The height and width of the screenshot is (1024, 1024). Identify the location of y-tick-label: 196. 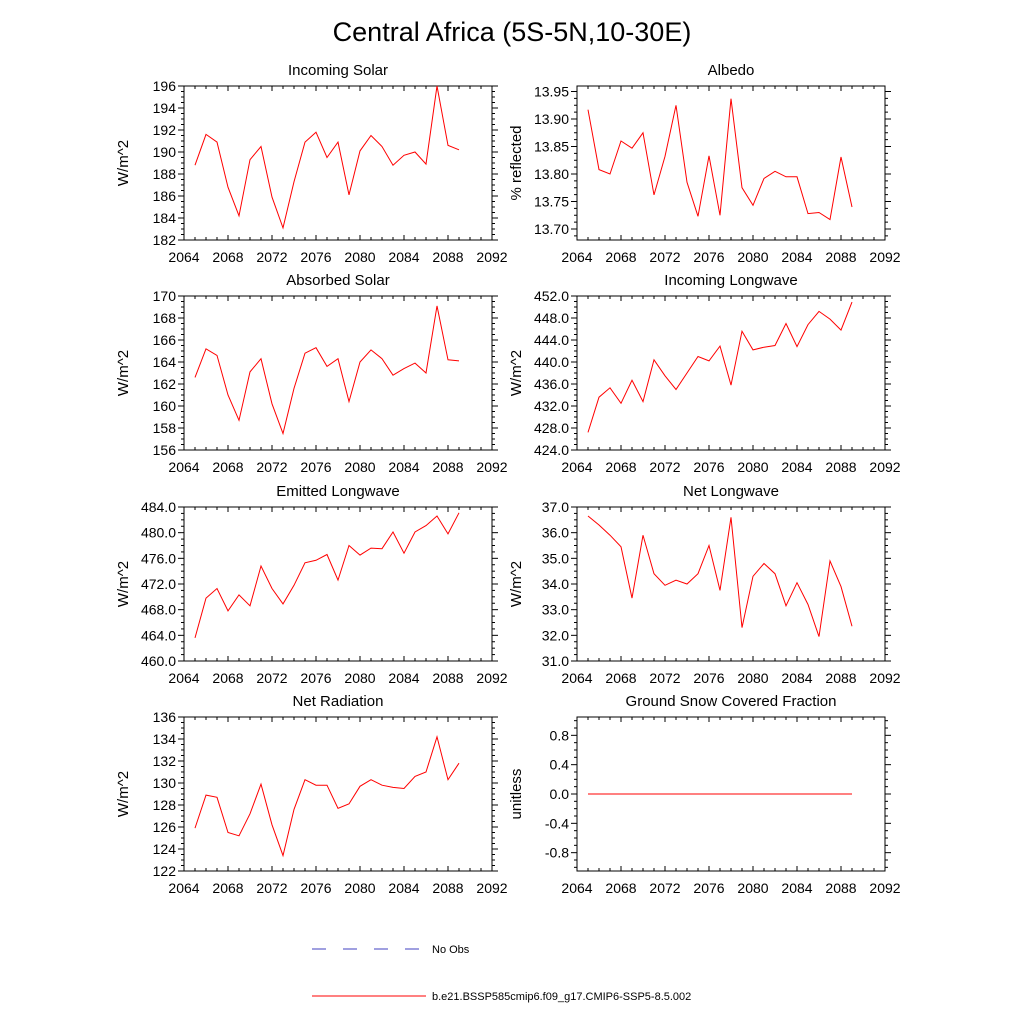
(165, 86).